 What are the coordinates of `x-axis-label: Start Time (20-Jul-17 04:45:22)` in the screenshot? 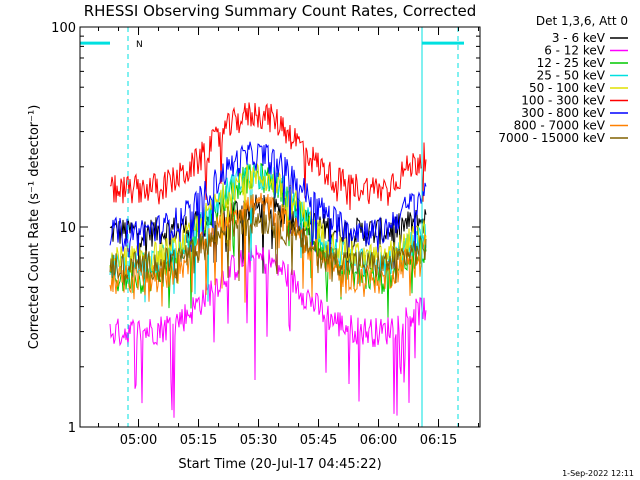 It's located at (279, 464).